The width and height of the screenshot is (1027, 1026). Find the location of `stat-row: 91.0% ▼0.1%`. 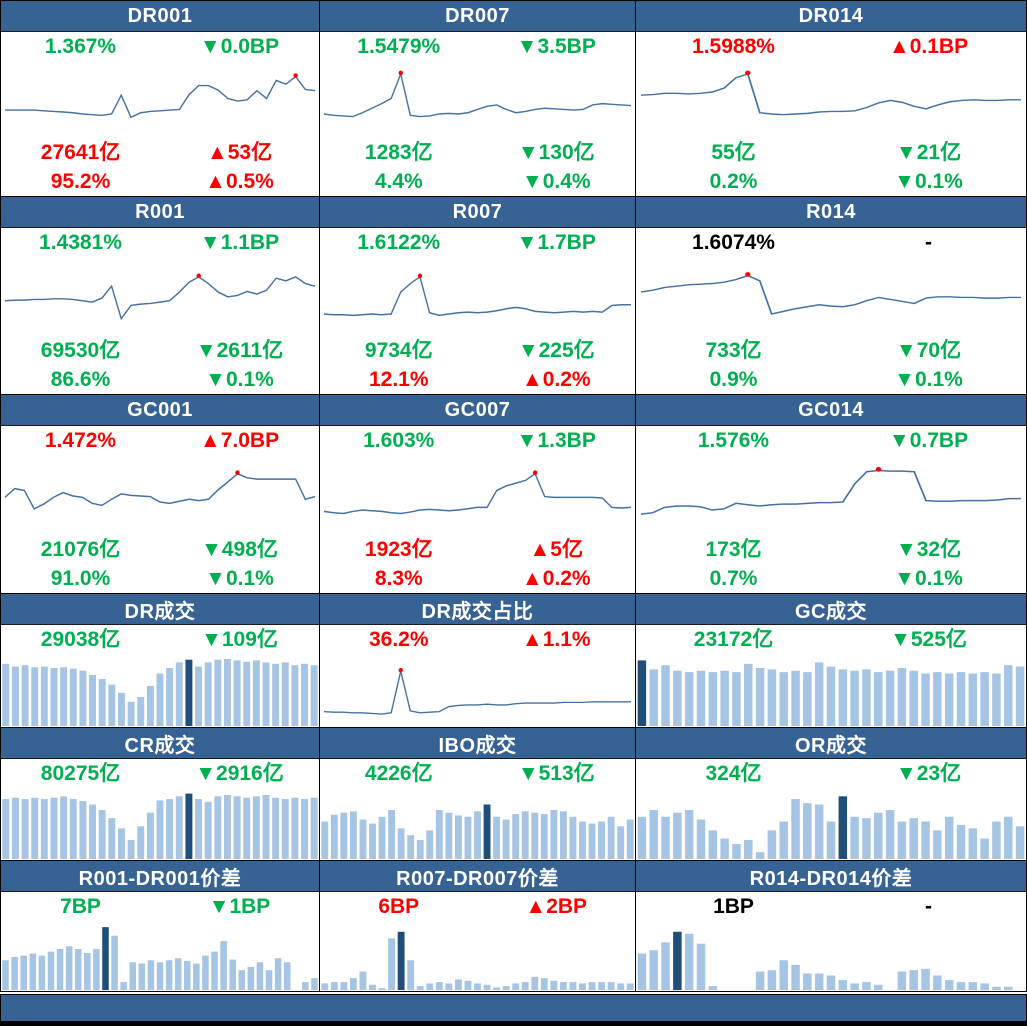

stat-row: 91.0% ▼0.1% is located at coordinates (160, 578).